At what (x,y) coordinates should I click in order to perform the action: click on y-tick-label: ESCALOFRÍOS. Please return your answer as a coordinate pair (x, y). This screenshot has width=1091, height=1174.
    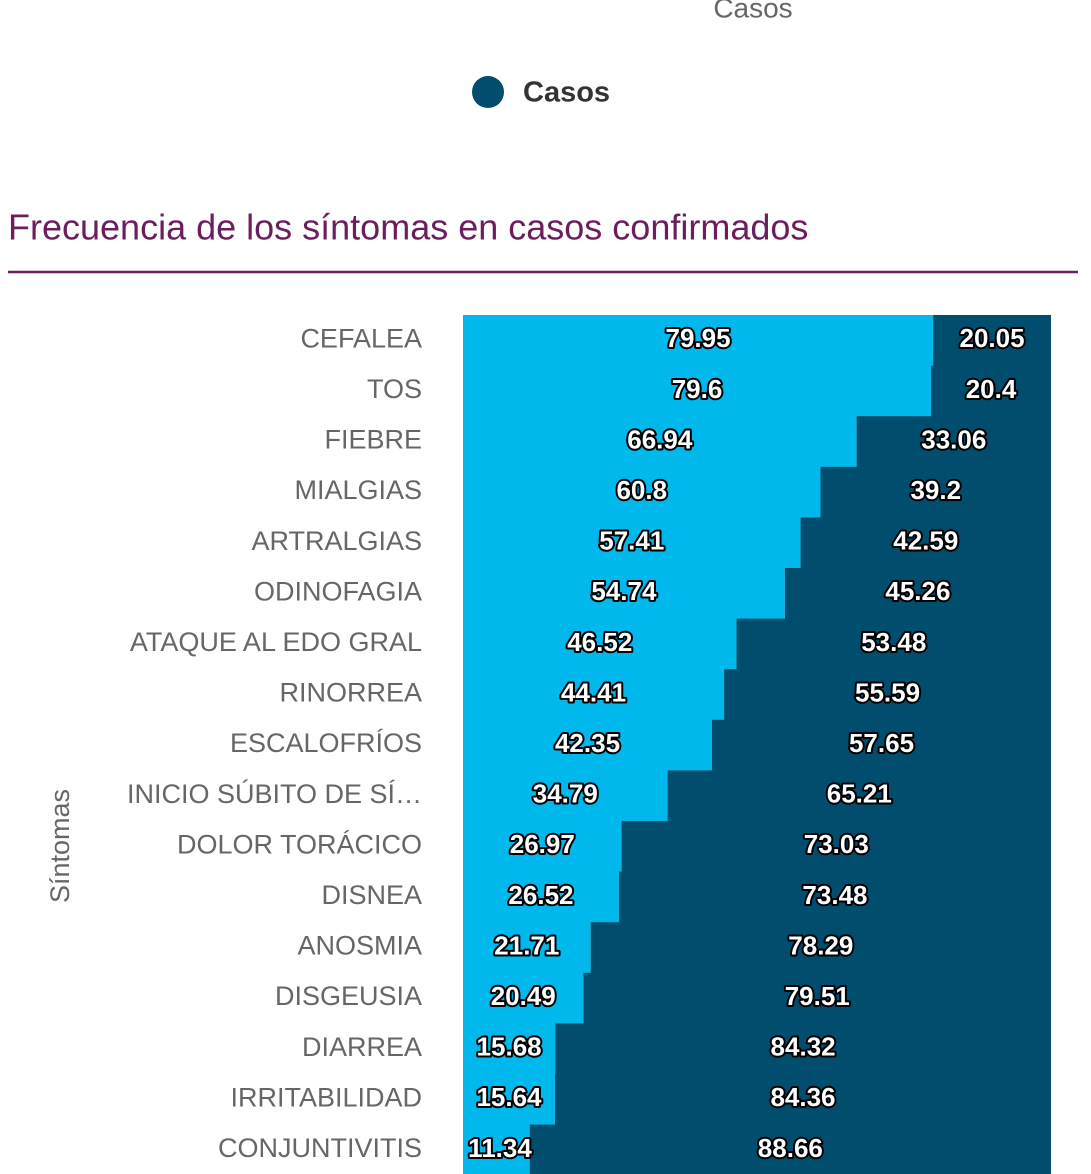
    Looking at the image, I should click on (326, 743).